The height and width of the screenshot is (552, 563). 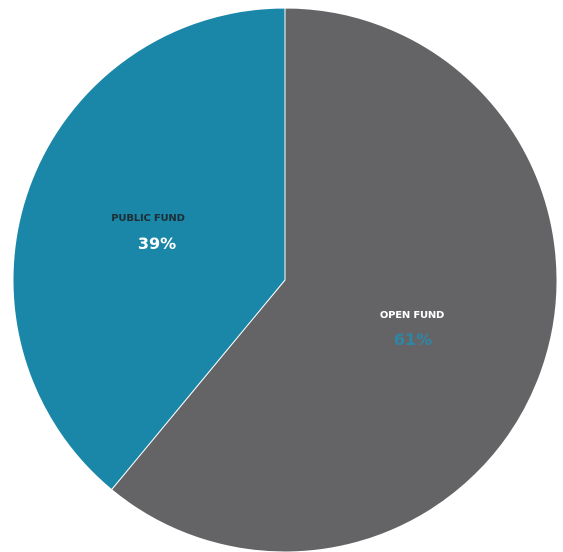 I want to click on slice-label-public-fund: PUBLIC FUND, so click(x=147, y=218).